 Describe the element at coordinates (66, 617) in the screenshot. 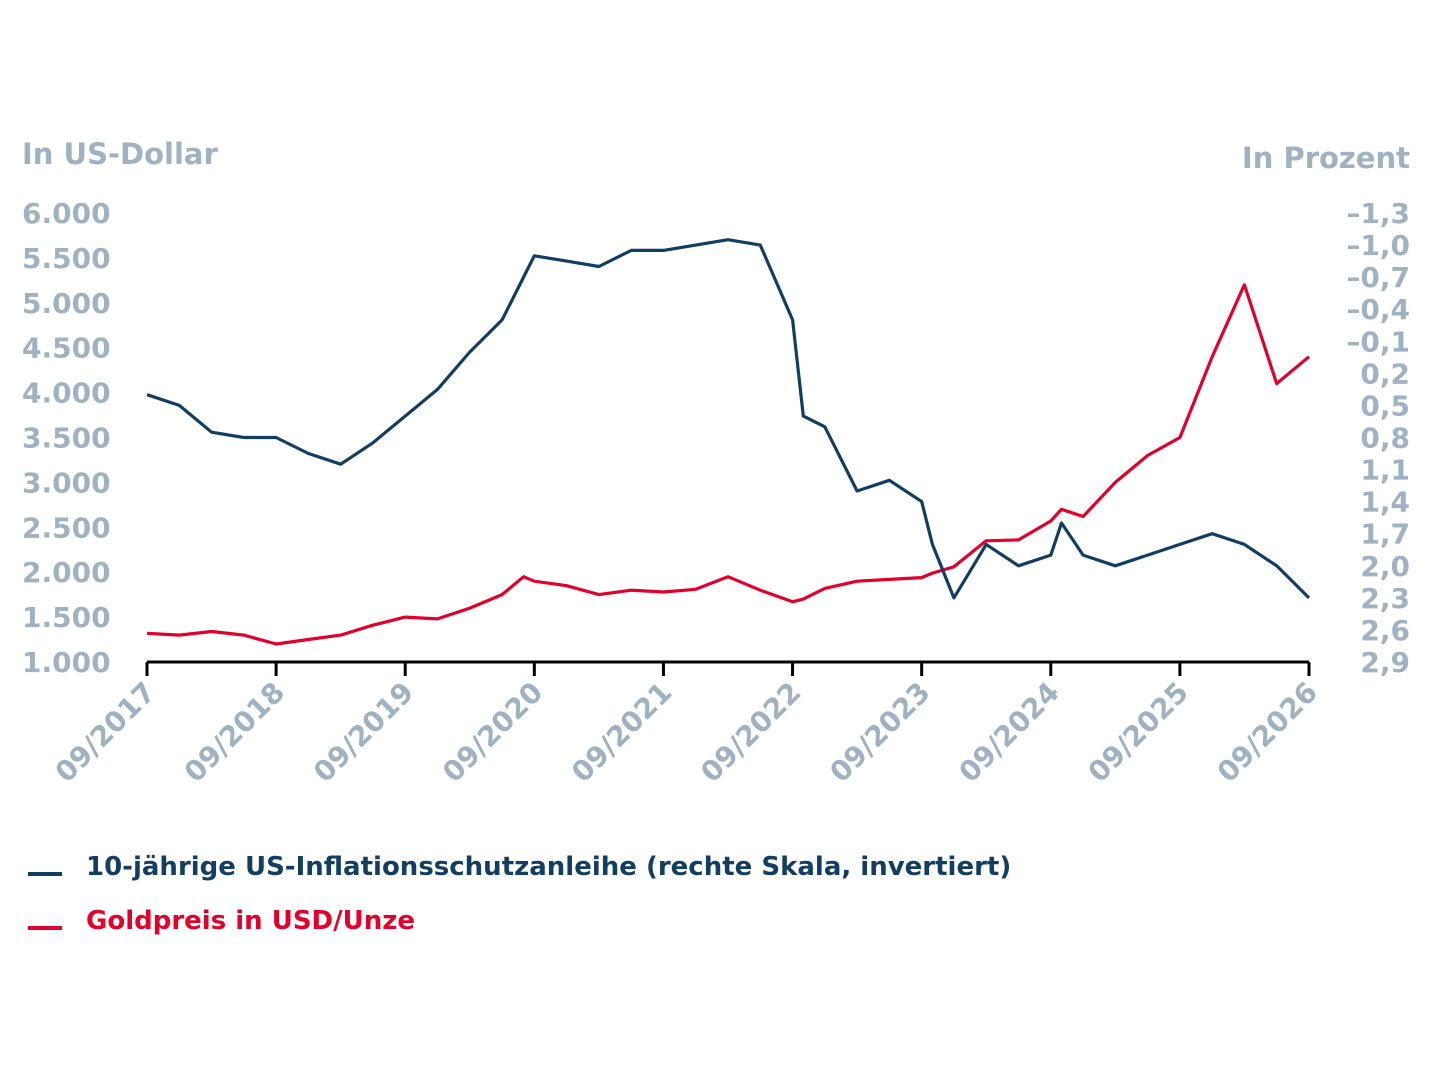

I see `left-tick-label: 1.500` at that location.